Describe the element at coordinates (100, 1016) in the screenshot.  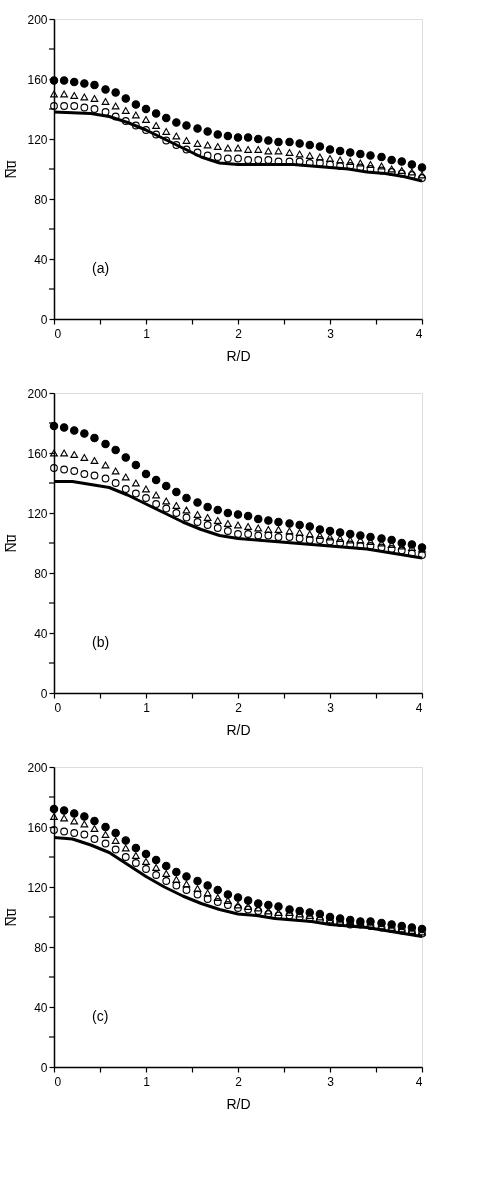
I see `annotation: (c)` at that location.